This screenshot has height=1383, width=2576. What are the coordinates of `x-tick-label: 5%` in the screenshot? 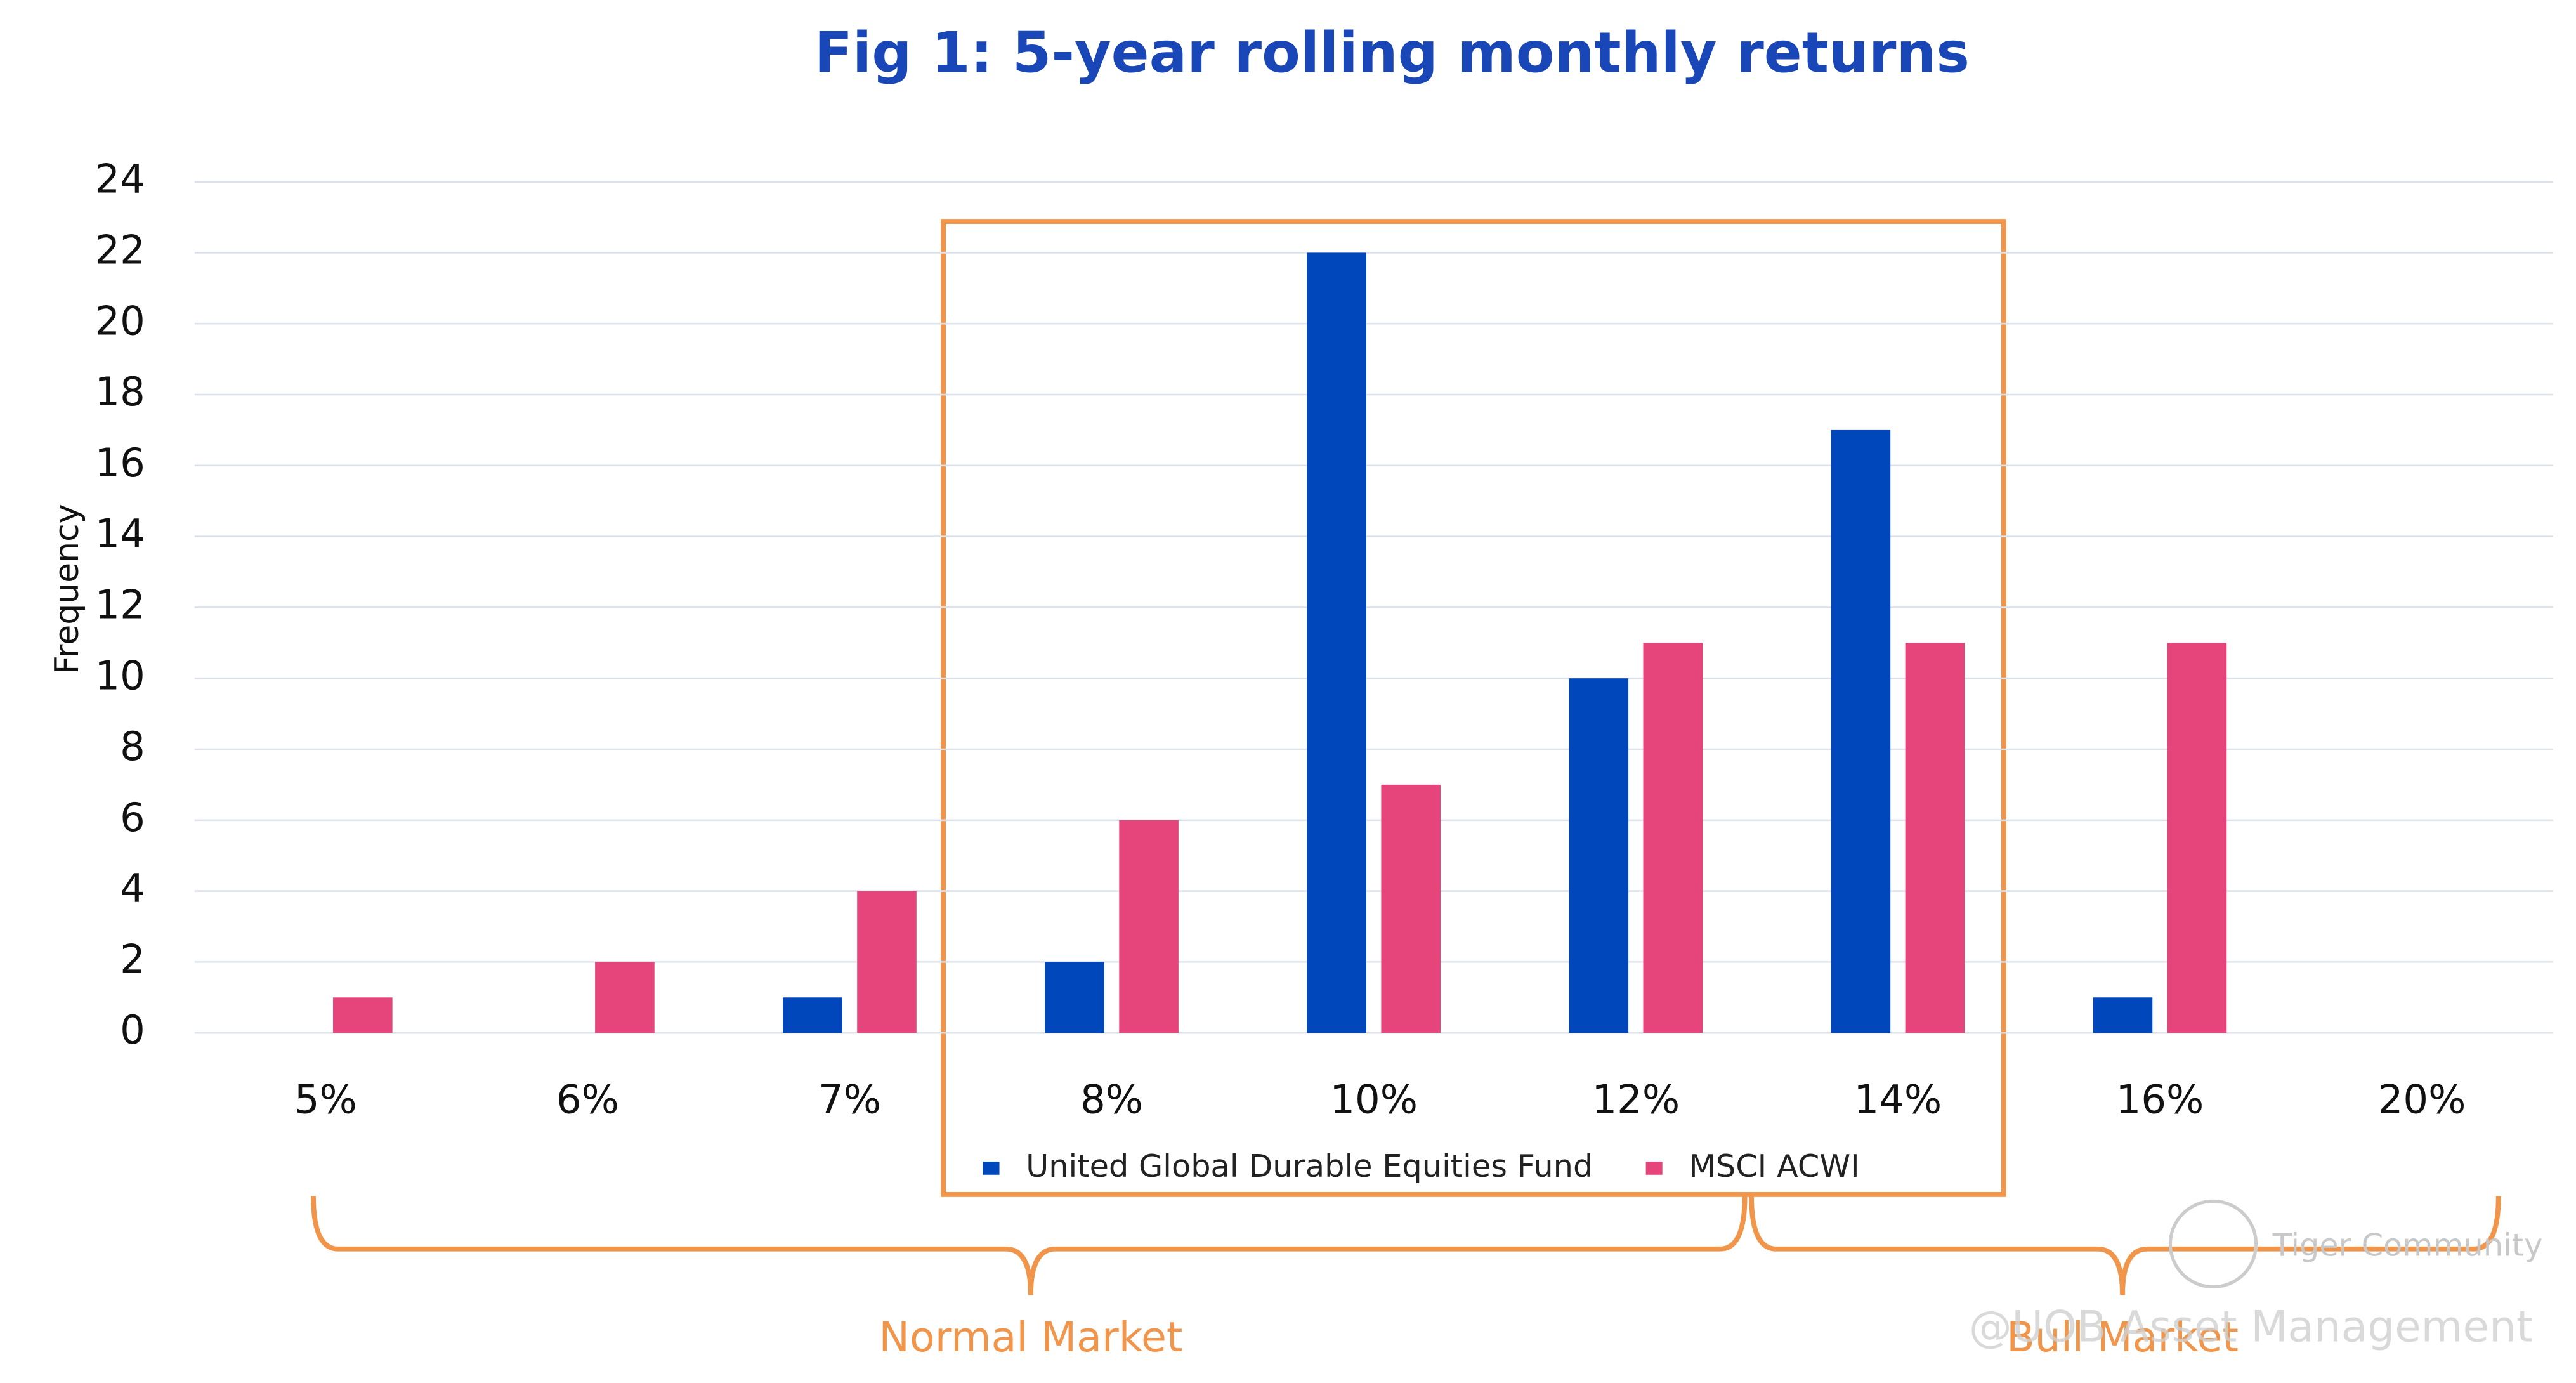 It's located at (325, 1099).